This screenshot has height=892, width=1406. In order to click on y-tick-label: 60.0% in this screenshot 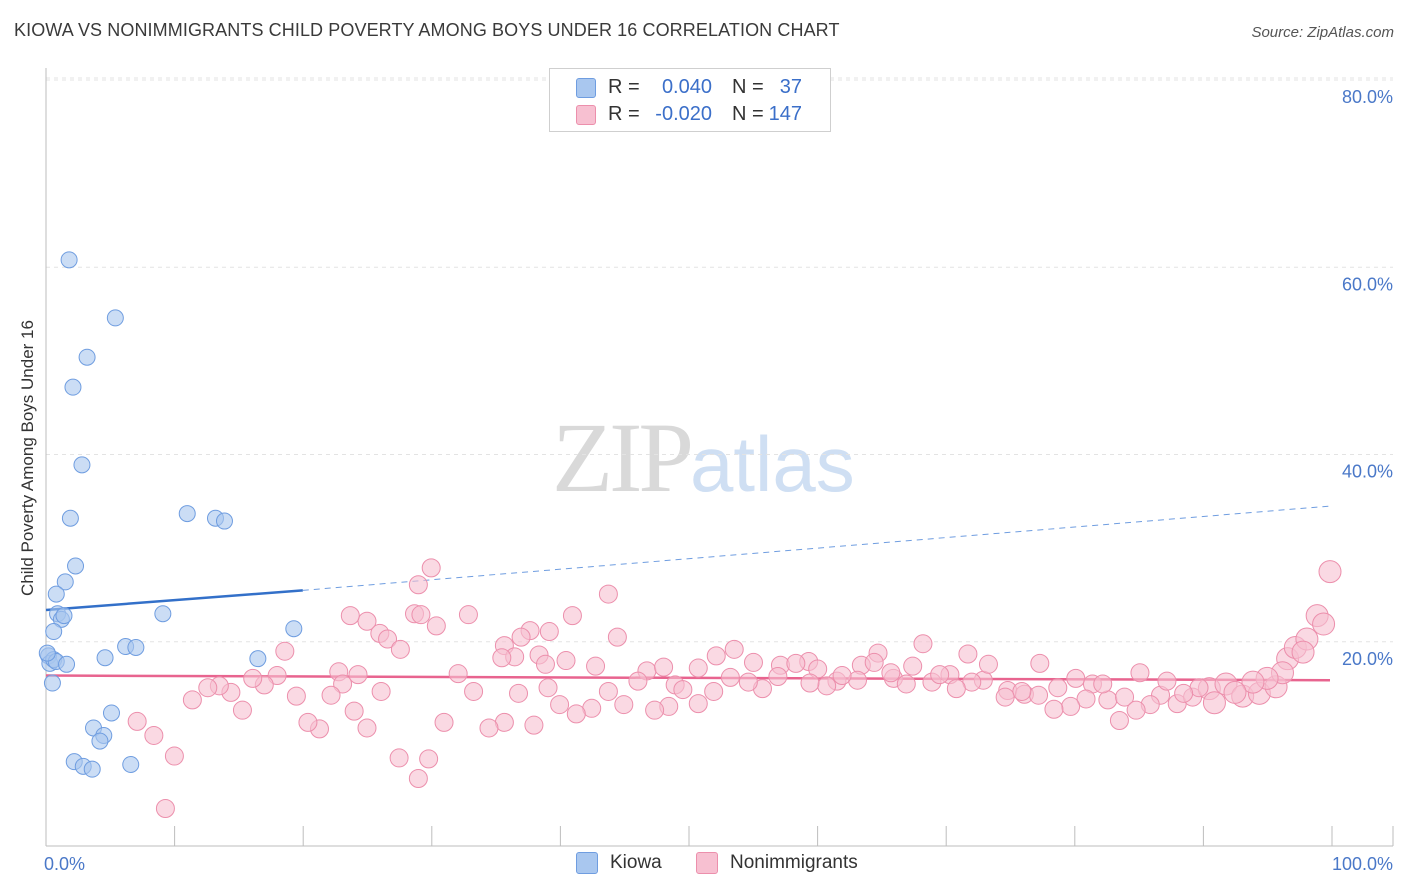, I will do `click(1367, 284)`.